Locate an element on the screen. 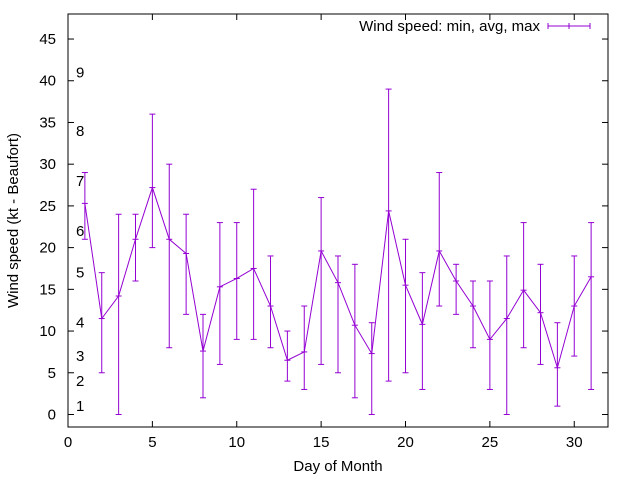 Image resolution: width=640 pixels, height=480 pixels. x-tick-label: 10 is located at coordinates (236, 442).